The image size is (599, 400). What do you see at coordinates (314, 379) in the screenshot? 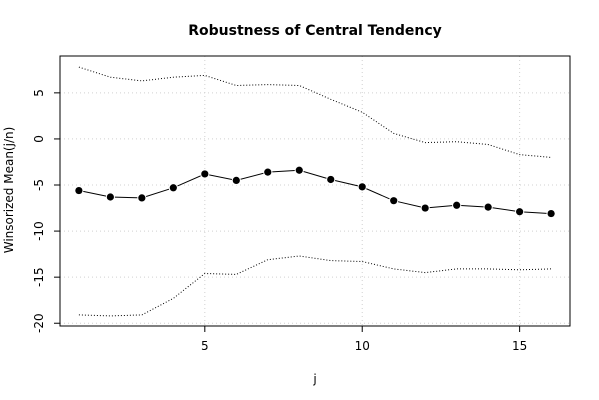
I see `x-axis-label: j` at bounding box center [314, 379].